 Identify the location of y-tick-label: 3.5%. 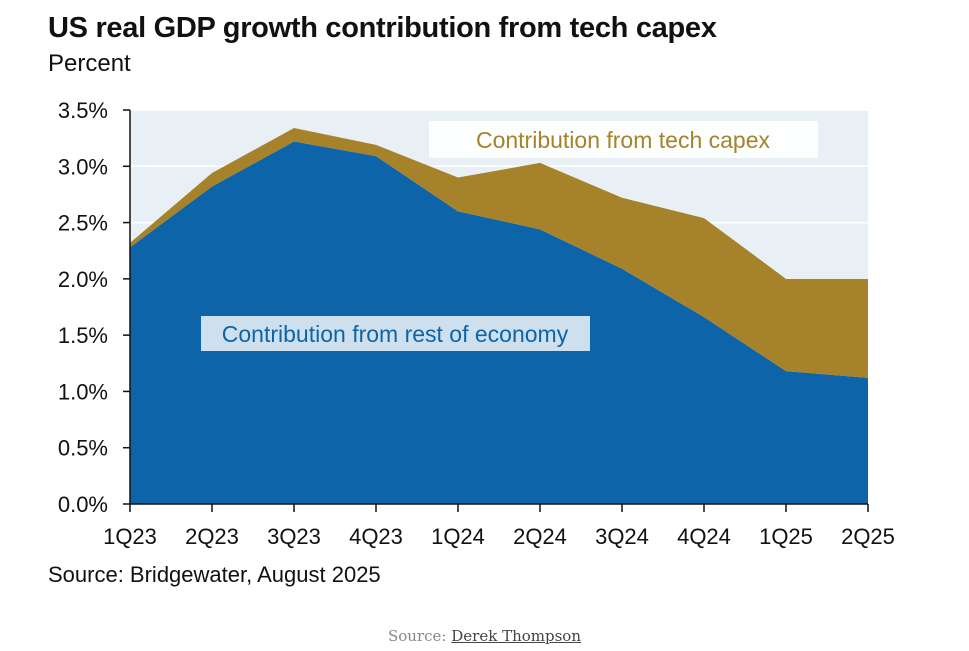
(83, 110).